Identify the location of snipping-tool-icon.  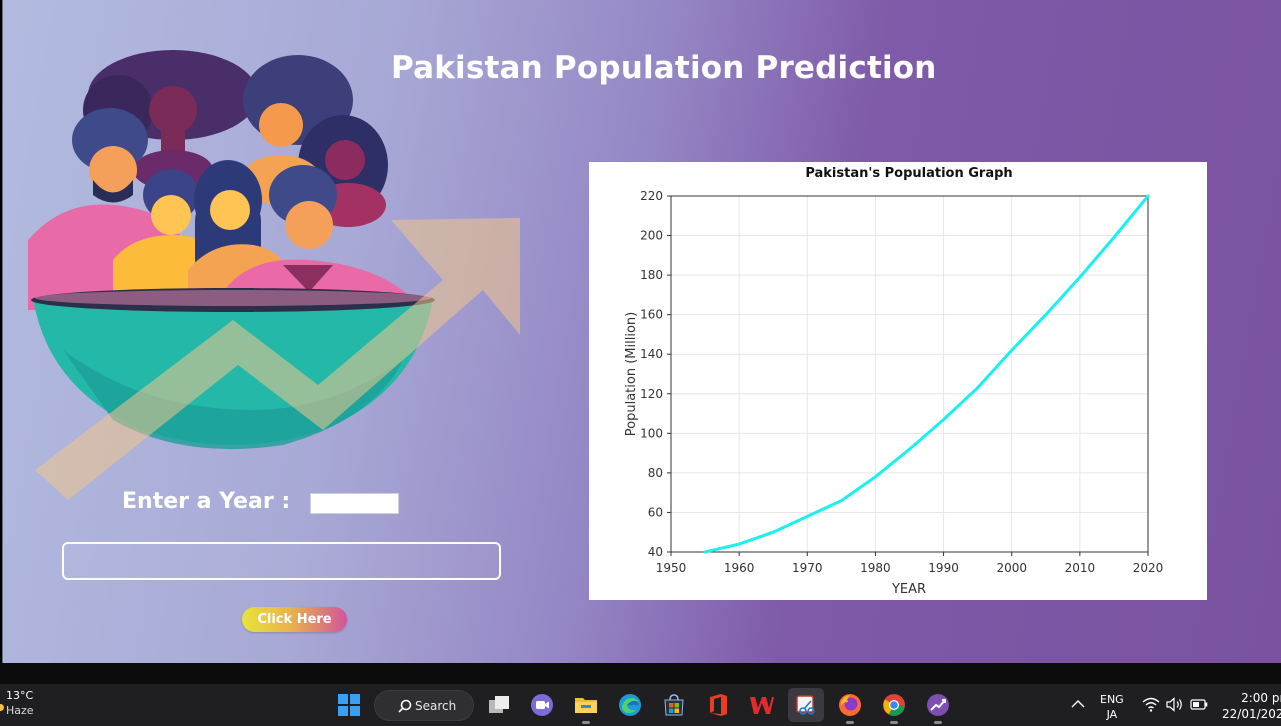
(805, 705).